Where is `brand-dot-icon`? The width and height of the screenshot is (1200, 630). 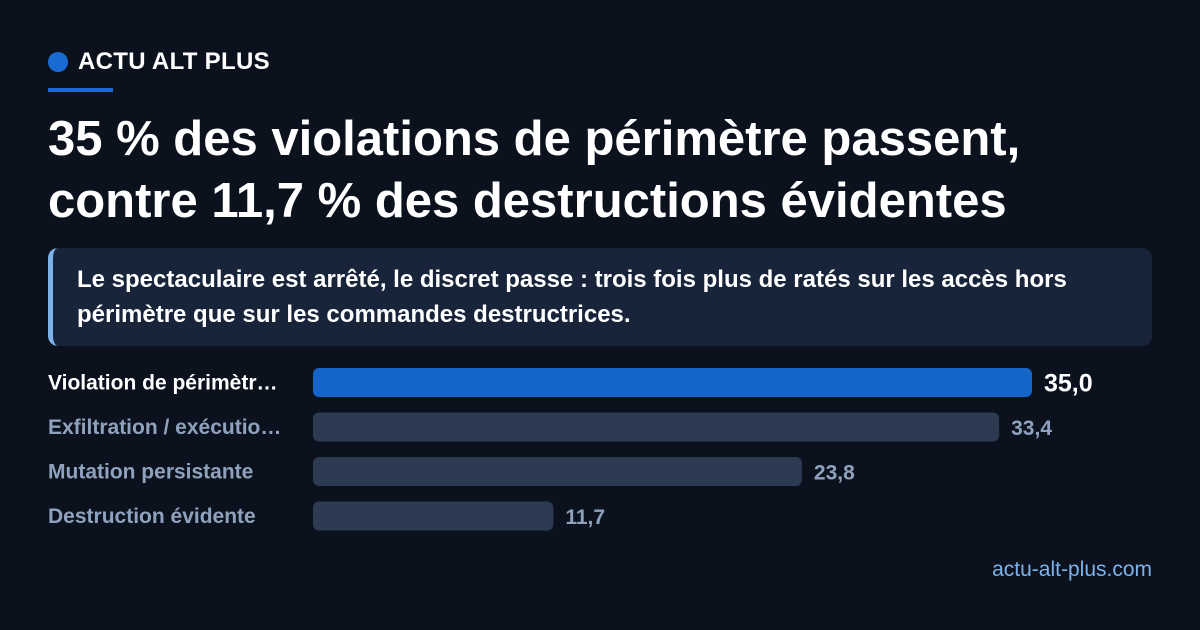
brand-dot-icon is located at coordinates (58, 62).